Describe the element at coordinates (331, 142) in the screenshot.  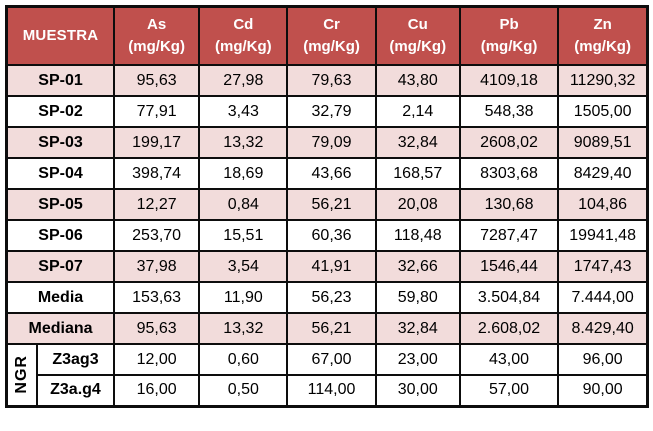
I see `value-cell: 79,09` at that location.